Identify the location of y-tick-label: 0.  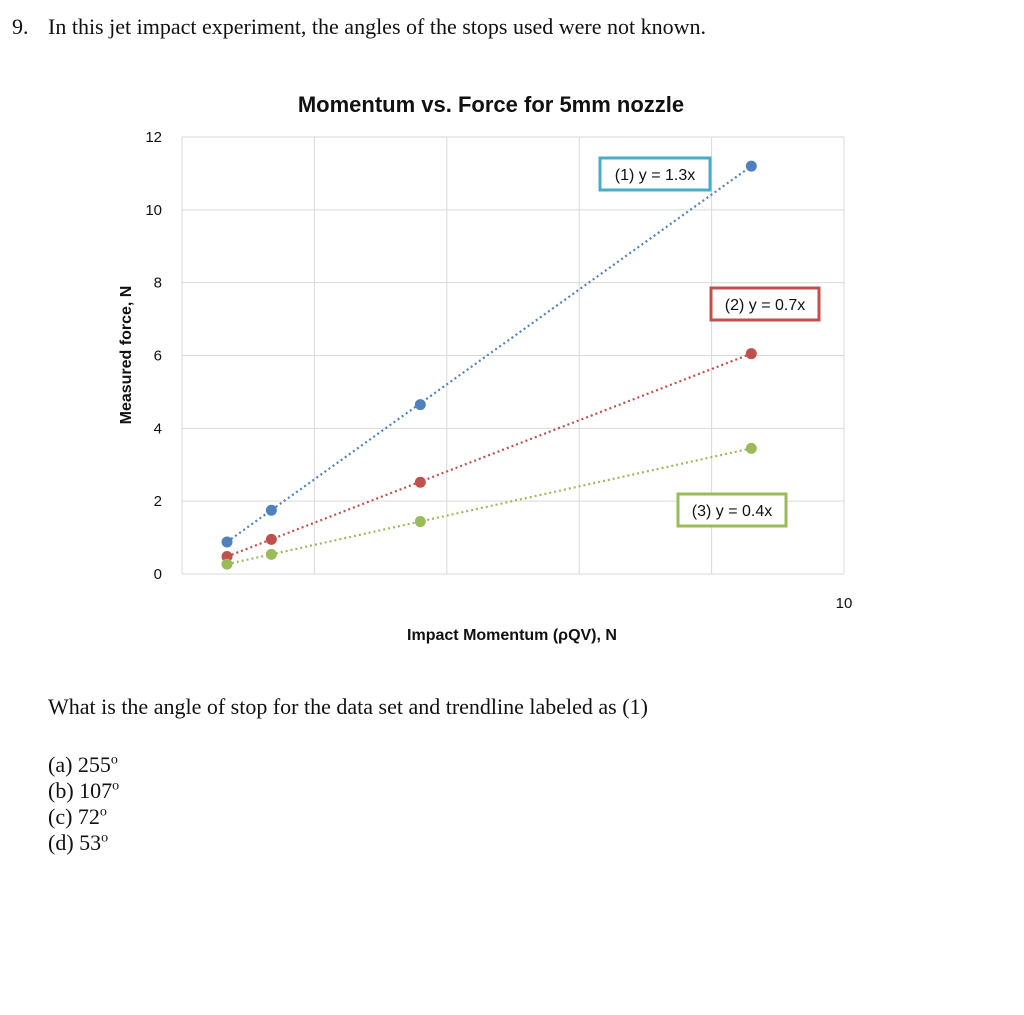
(158, 574).